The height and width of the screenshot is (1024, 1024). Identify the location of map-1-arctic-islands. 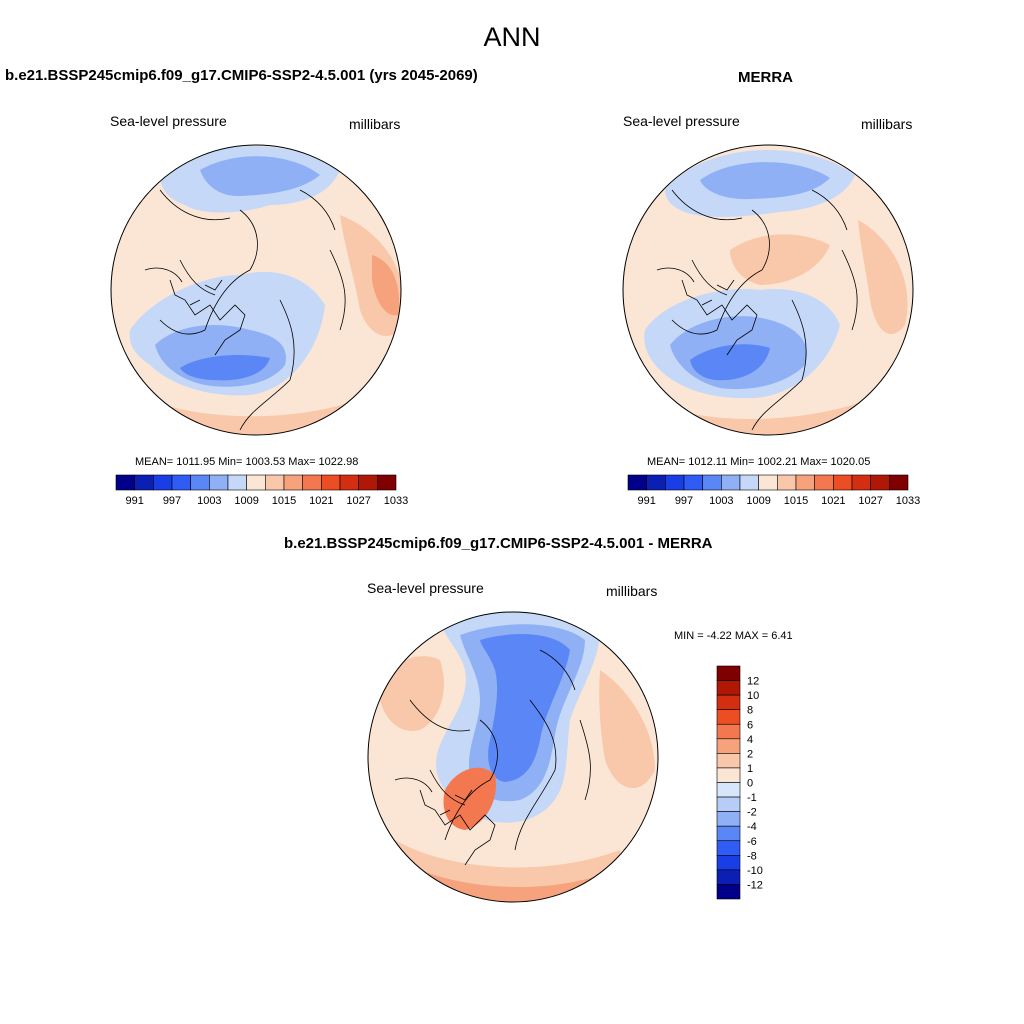
(207, 317).